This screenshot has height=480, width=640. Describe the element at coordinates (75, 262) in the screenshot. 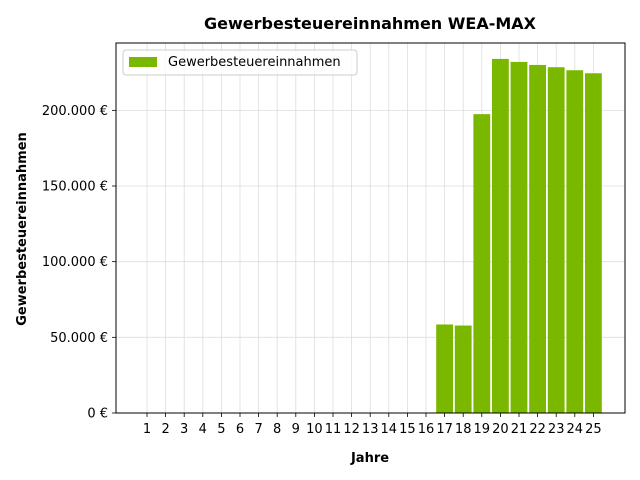

I see `y-tick-label: 100.000 €` at that location.